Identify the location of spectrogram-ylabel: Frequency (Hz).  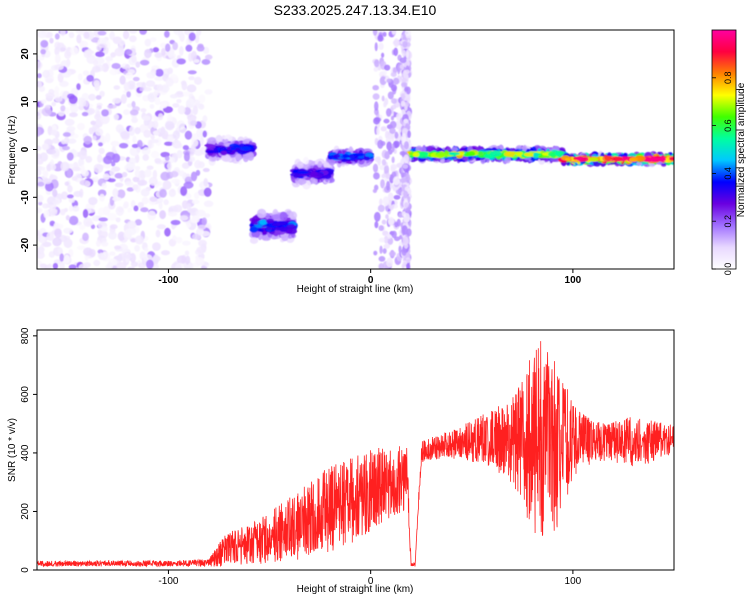
(12, 150).